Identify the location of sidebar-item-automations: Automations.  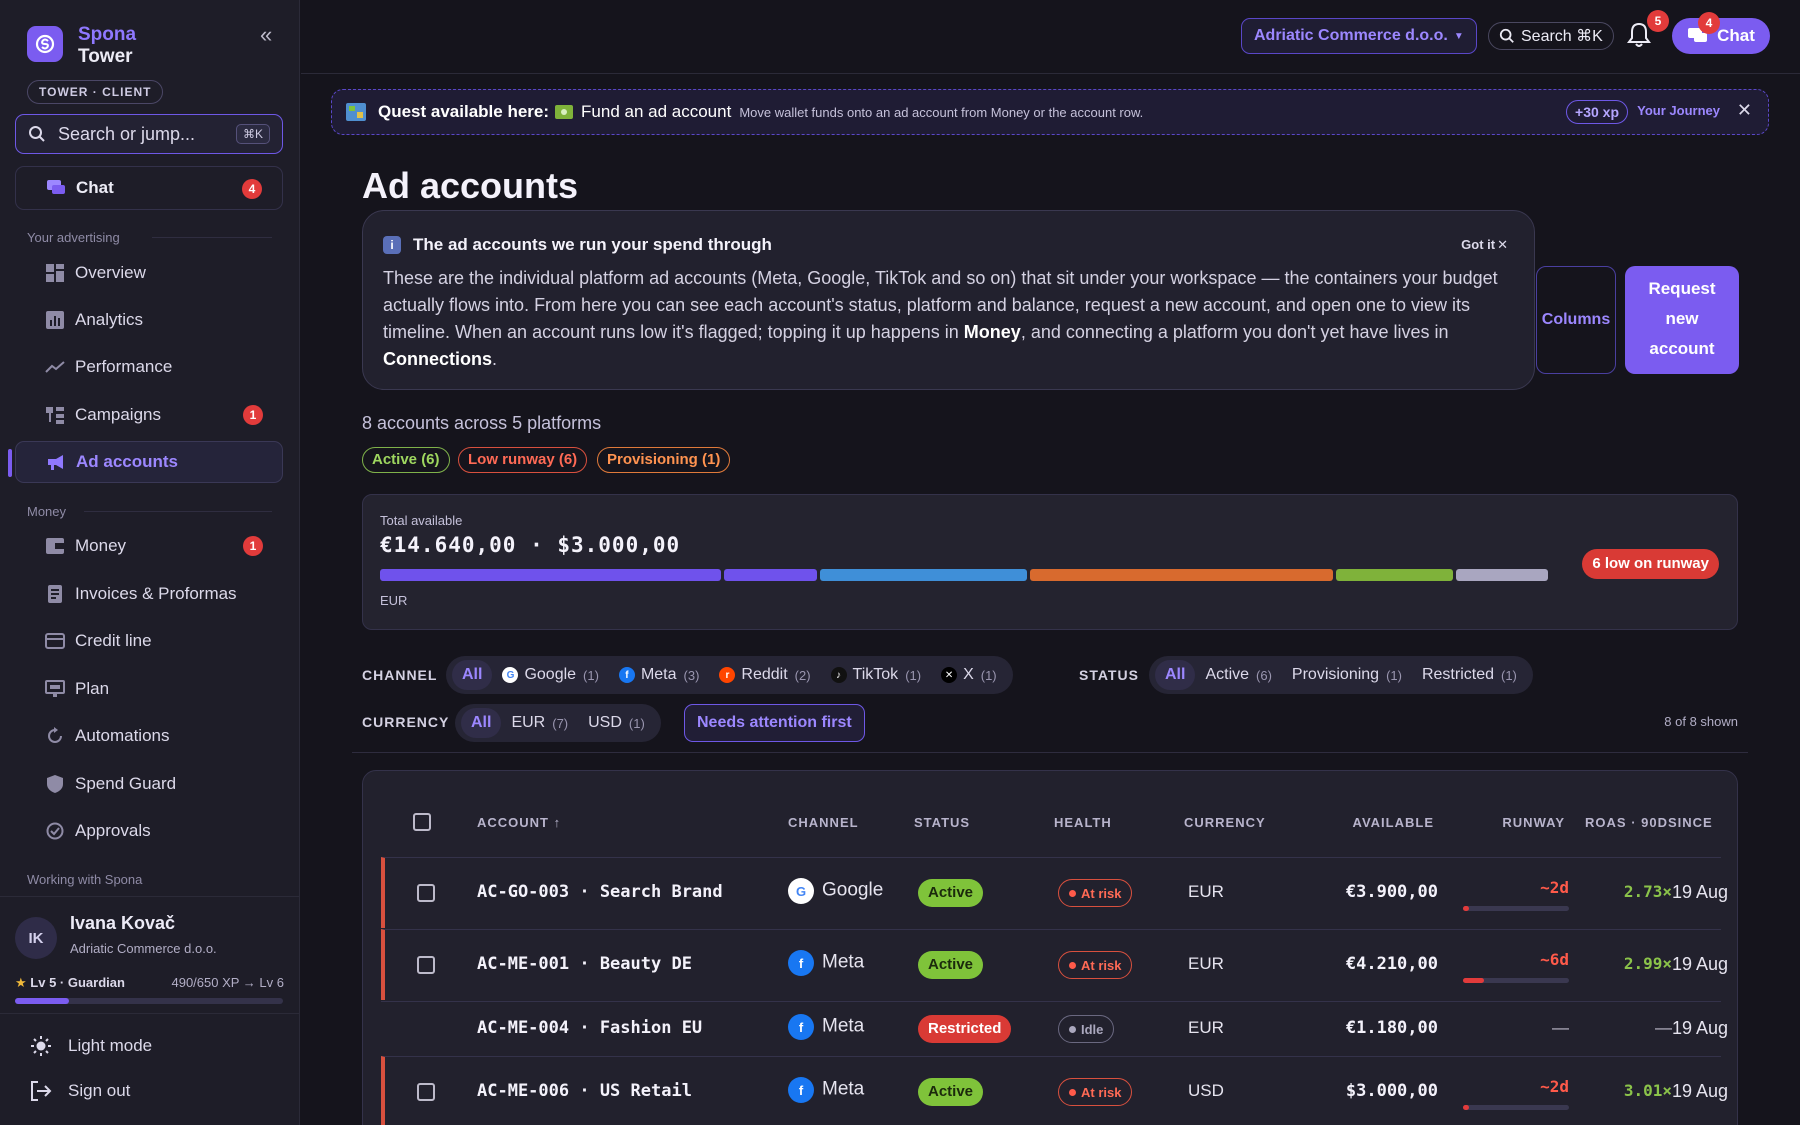
(149, 736).